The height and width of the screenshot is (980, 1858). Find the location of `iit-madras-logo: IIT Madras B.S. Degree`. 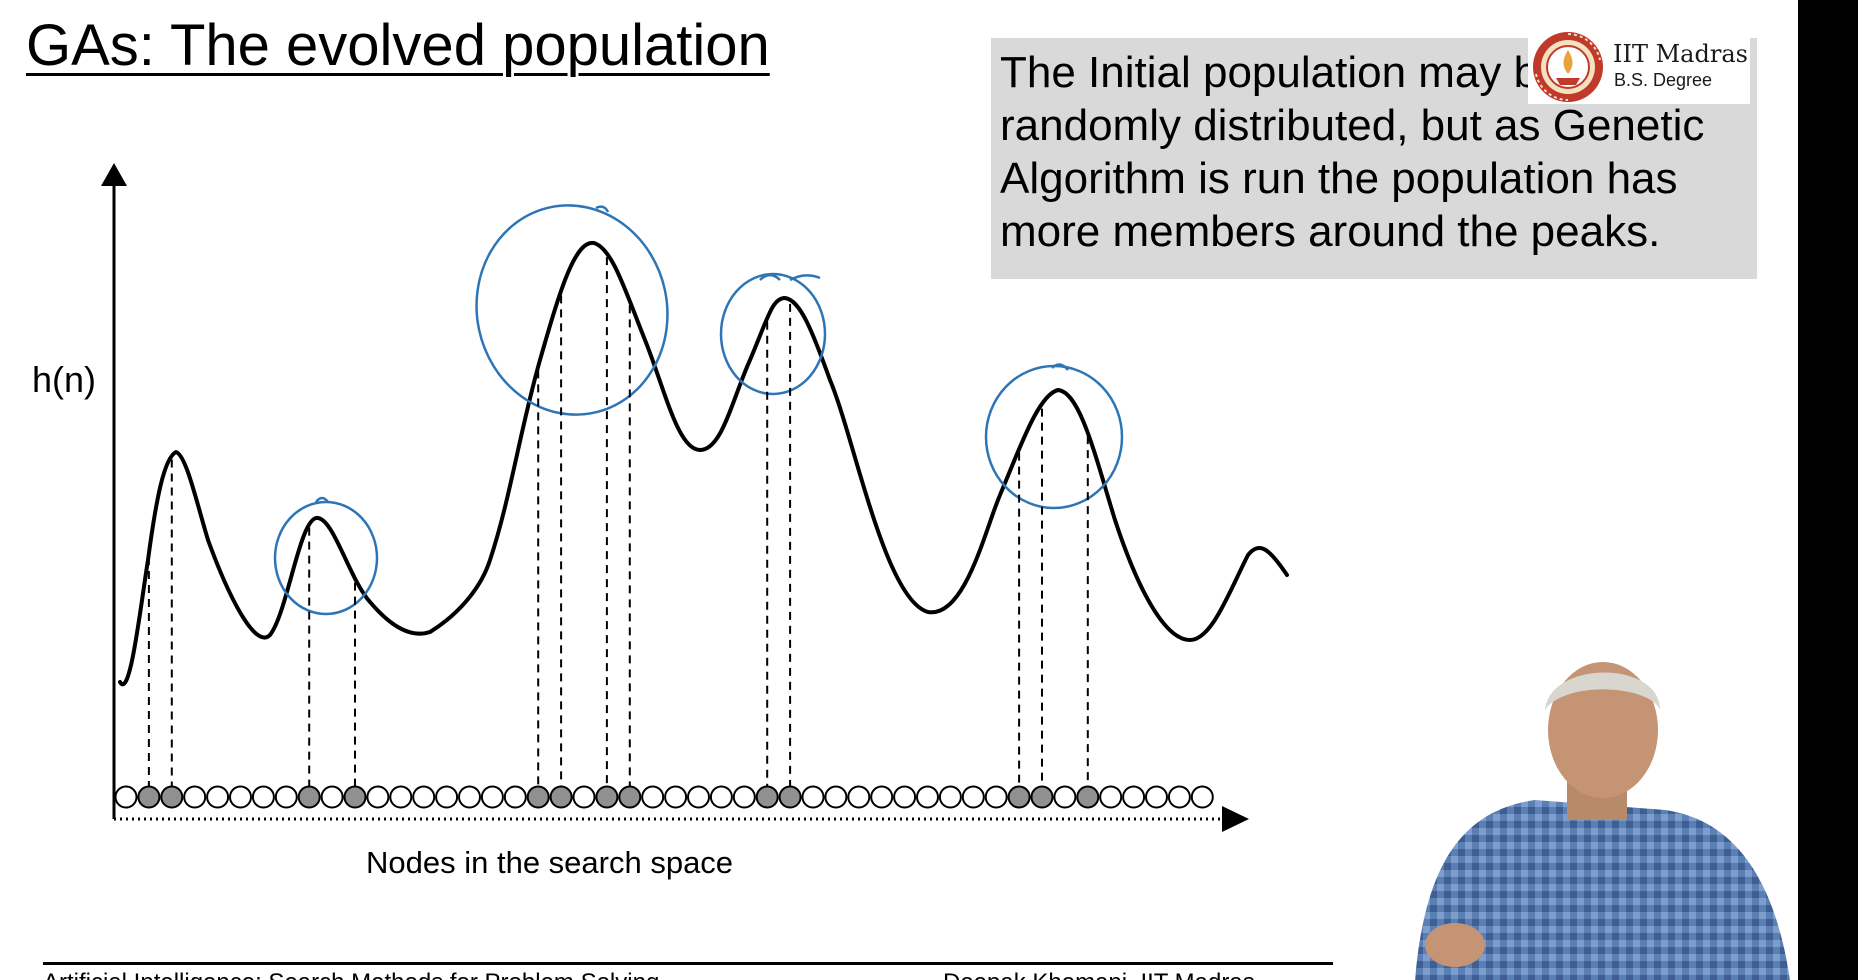

iit-madras-logo: IIT Madras B.S. Degree is located at coordinates (1639, 67).